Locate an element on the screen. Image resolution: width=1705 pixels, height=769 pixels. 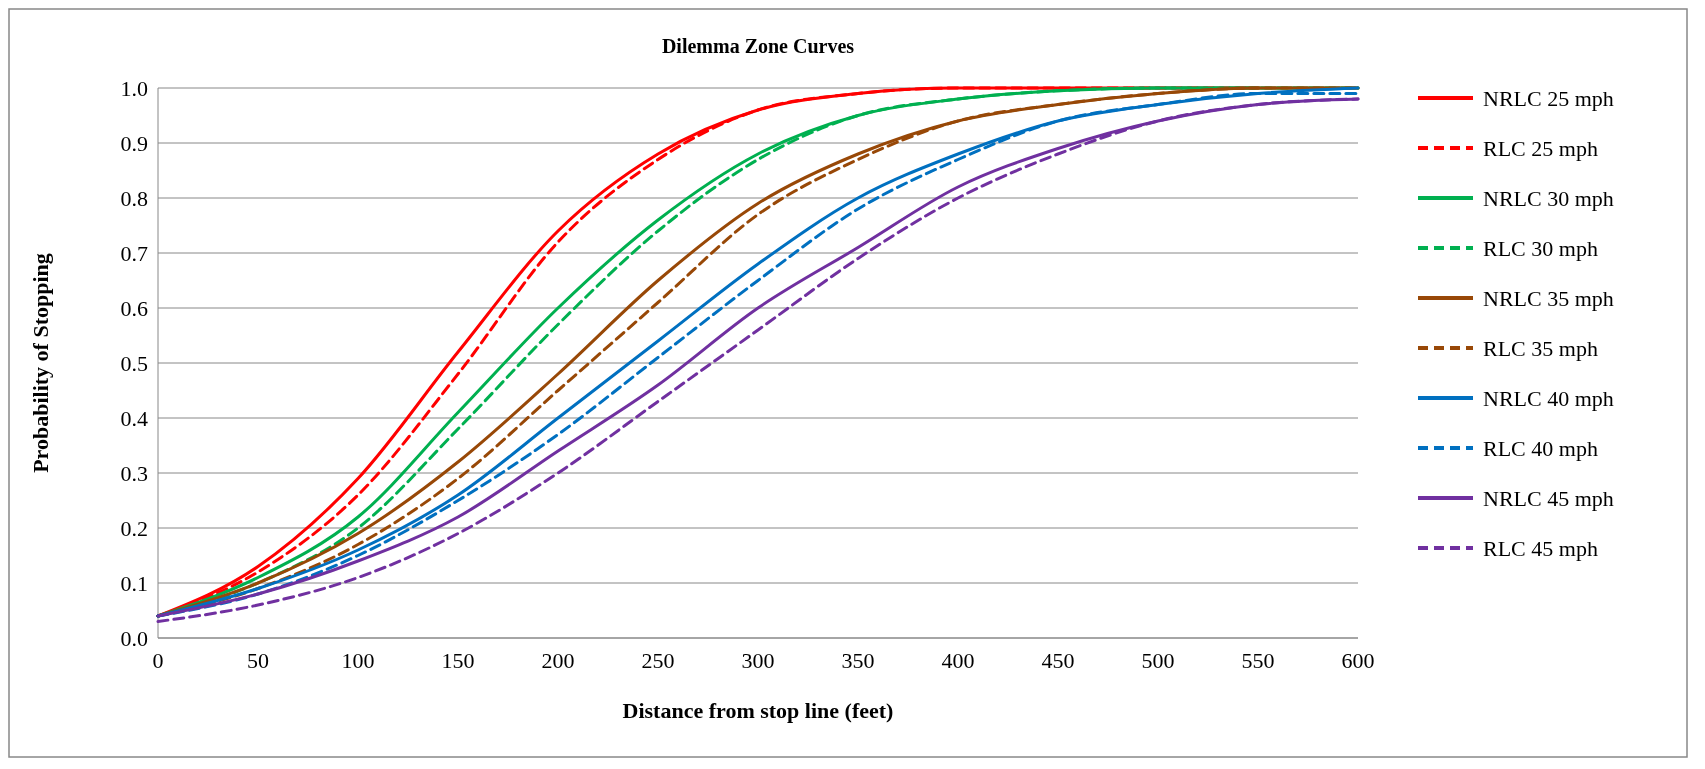
legend-label: NRLC 45 mph is located at coordinates (1548, 498).